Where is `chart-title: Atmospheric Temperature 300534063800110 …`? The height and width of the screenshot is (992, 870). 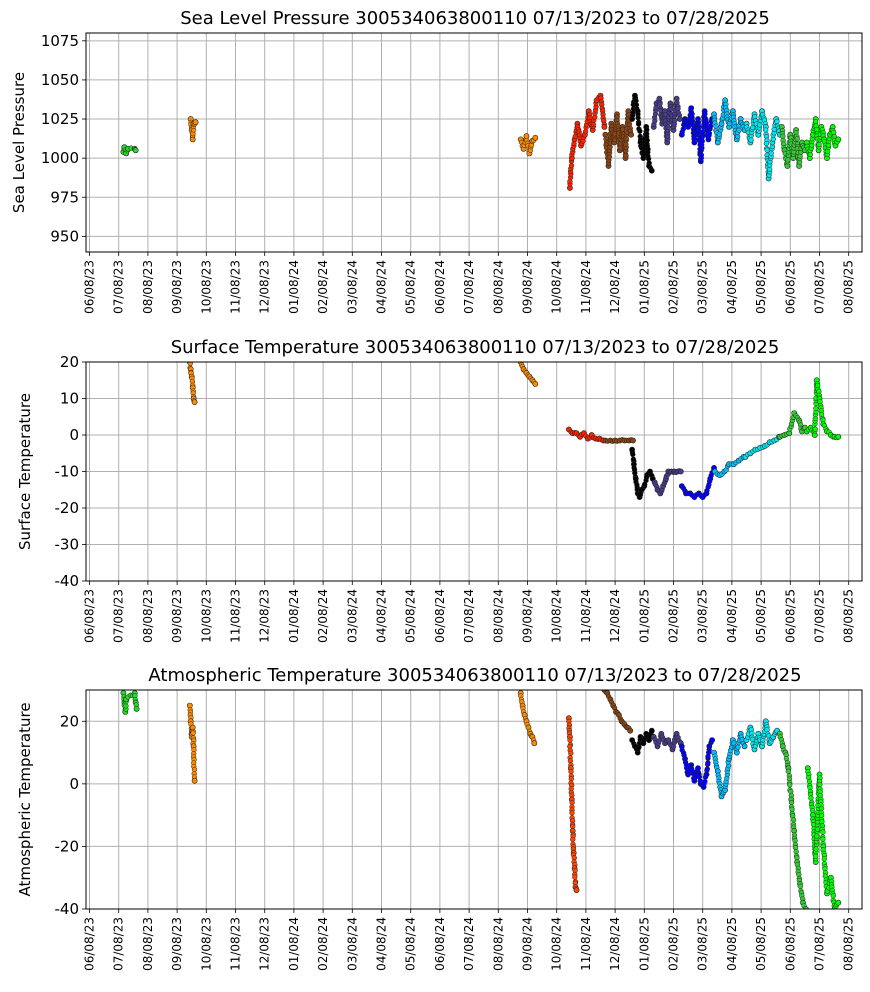 chart-title: Atmospheric Temperature 300534063800110 … is located at coordinates (474, 675).